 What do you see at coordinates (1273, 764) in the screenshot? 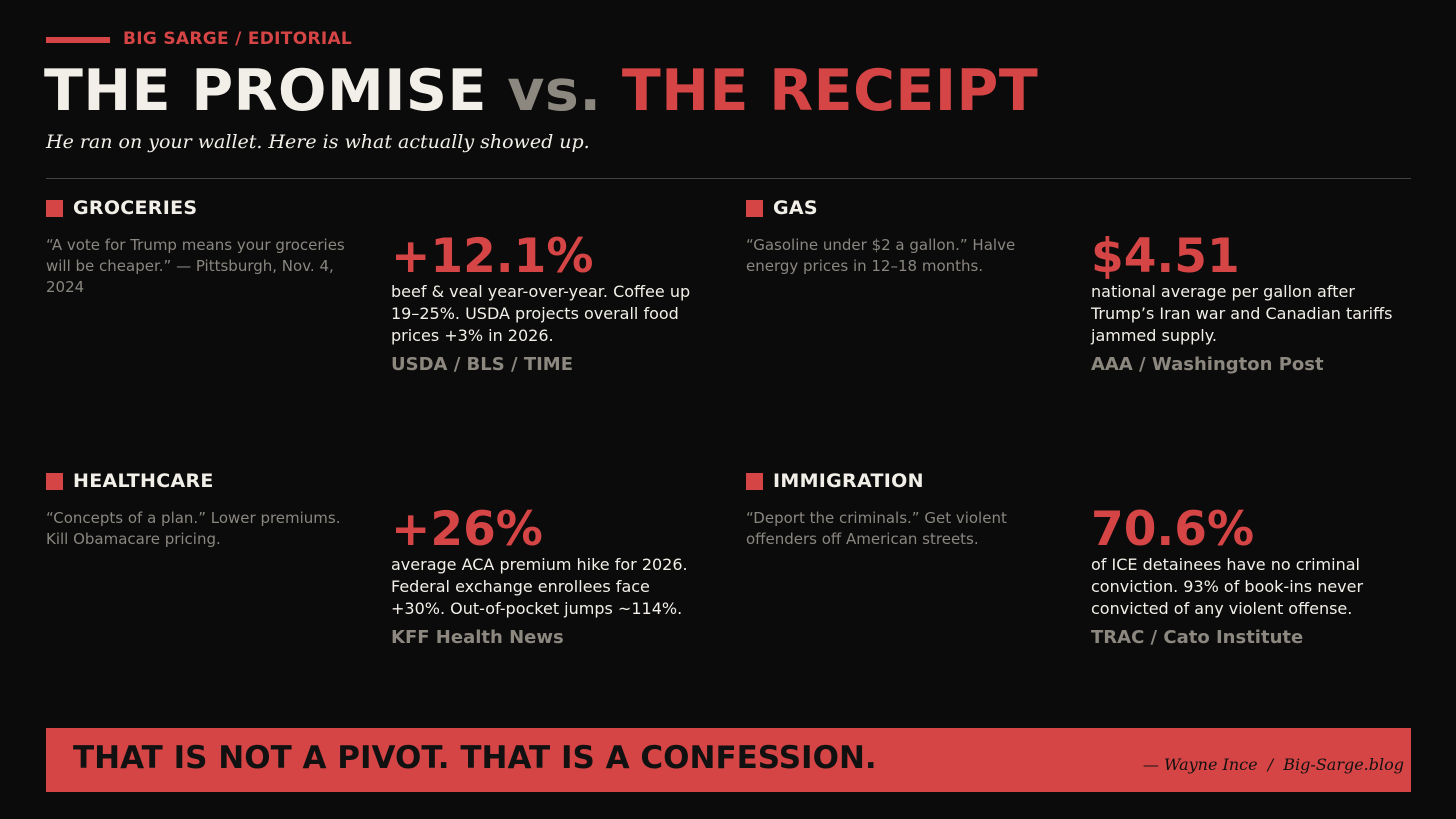
I see `footer-credit: — Wayne Ince / Big-Sarge.blog` at bounding box center [1273, 764].